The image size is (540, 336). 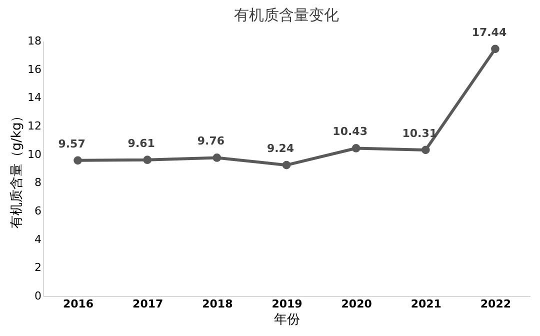 What do you see at coordinates (211, 141) in the screenshot?
I see `data-label: 9.76` at bounding box center [211, 141].